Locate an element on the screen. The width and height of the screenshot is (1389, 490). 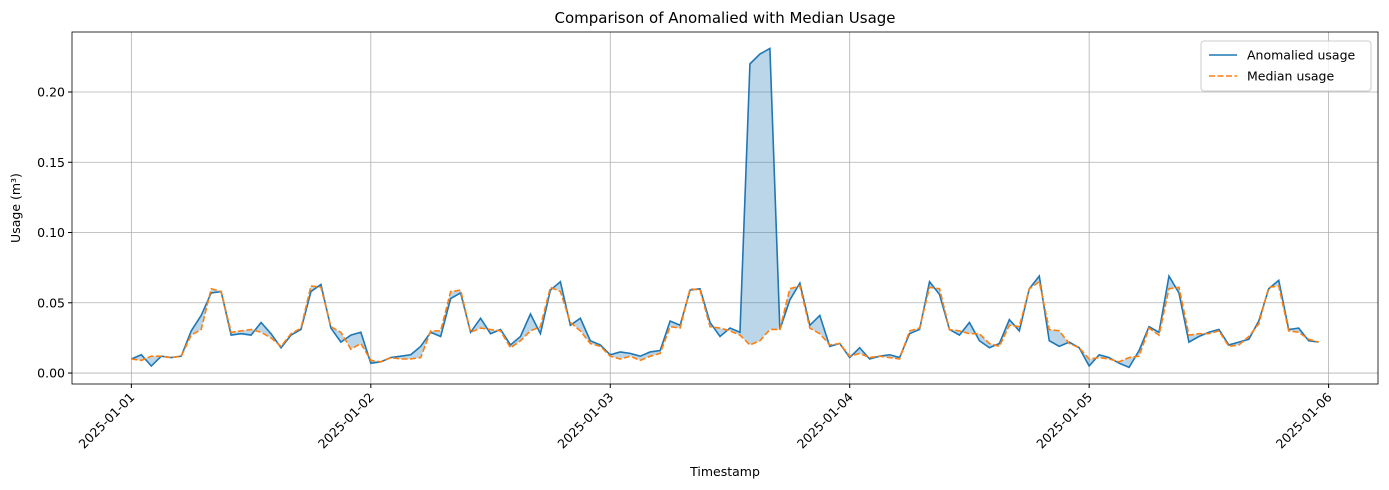
x-tick-label: 2025-01-01 is located at coordinates (107, 421).